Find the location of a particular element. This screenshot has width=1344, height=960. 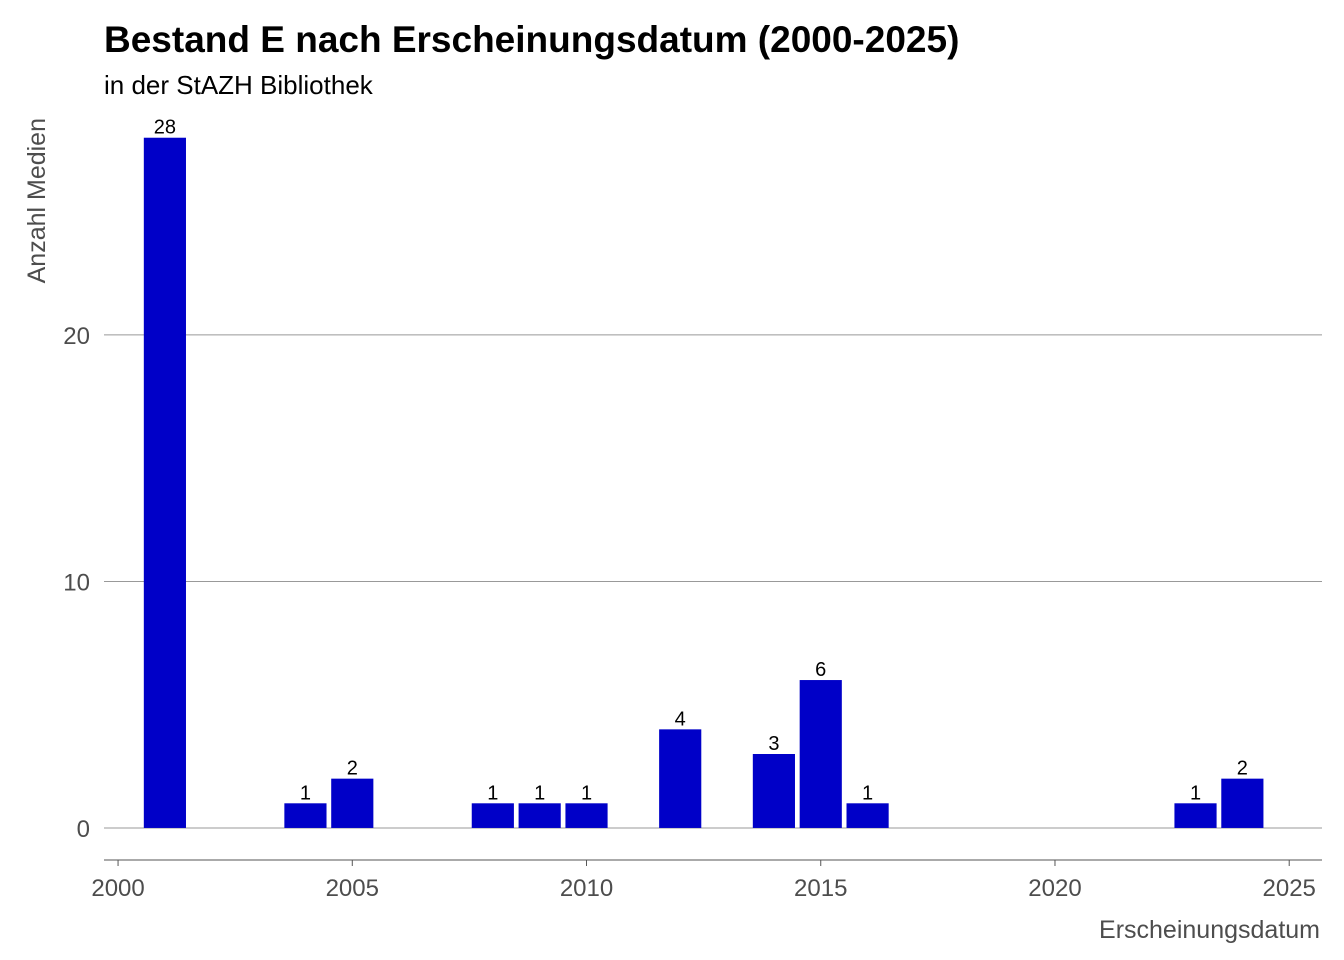

y-tick-label: 10 is located at coordinates (76, 582).